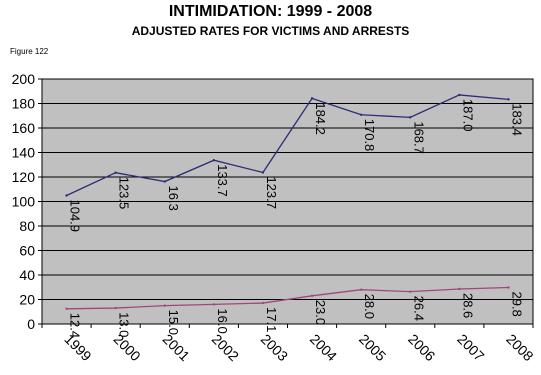 Image resolution: width=541 pixels, height=375 pixels. Describe the element at coordinates (271, 192) in the screenshot. I see `data-label: 123.7` at that location.